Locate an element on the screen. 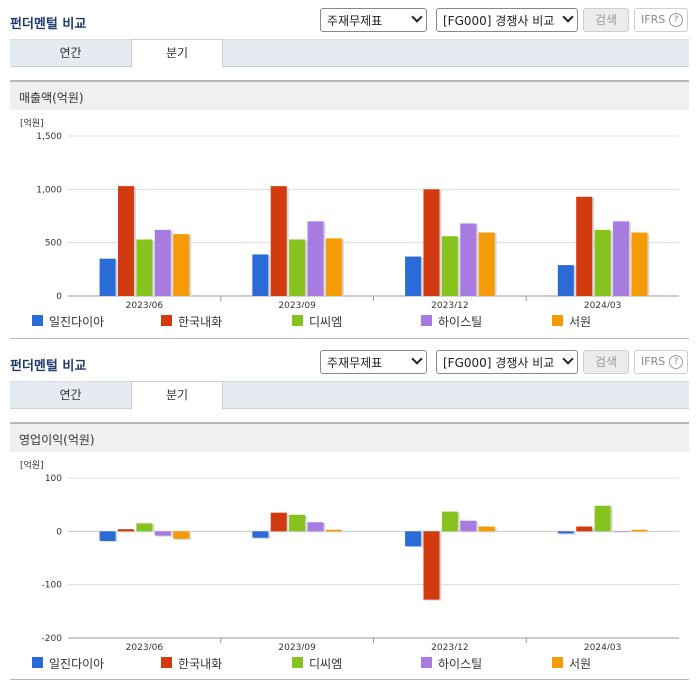  x-tick-label: 2023/06 is located at coordinates (145, 646).